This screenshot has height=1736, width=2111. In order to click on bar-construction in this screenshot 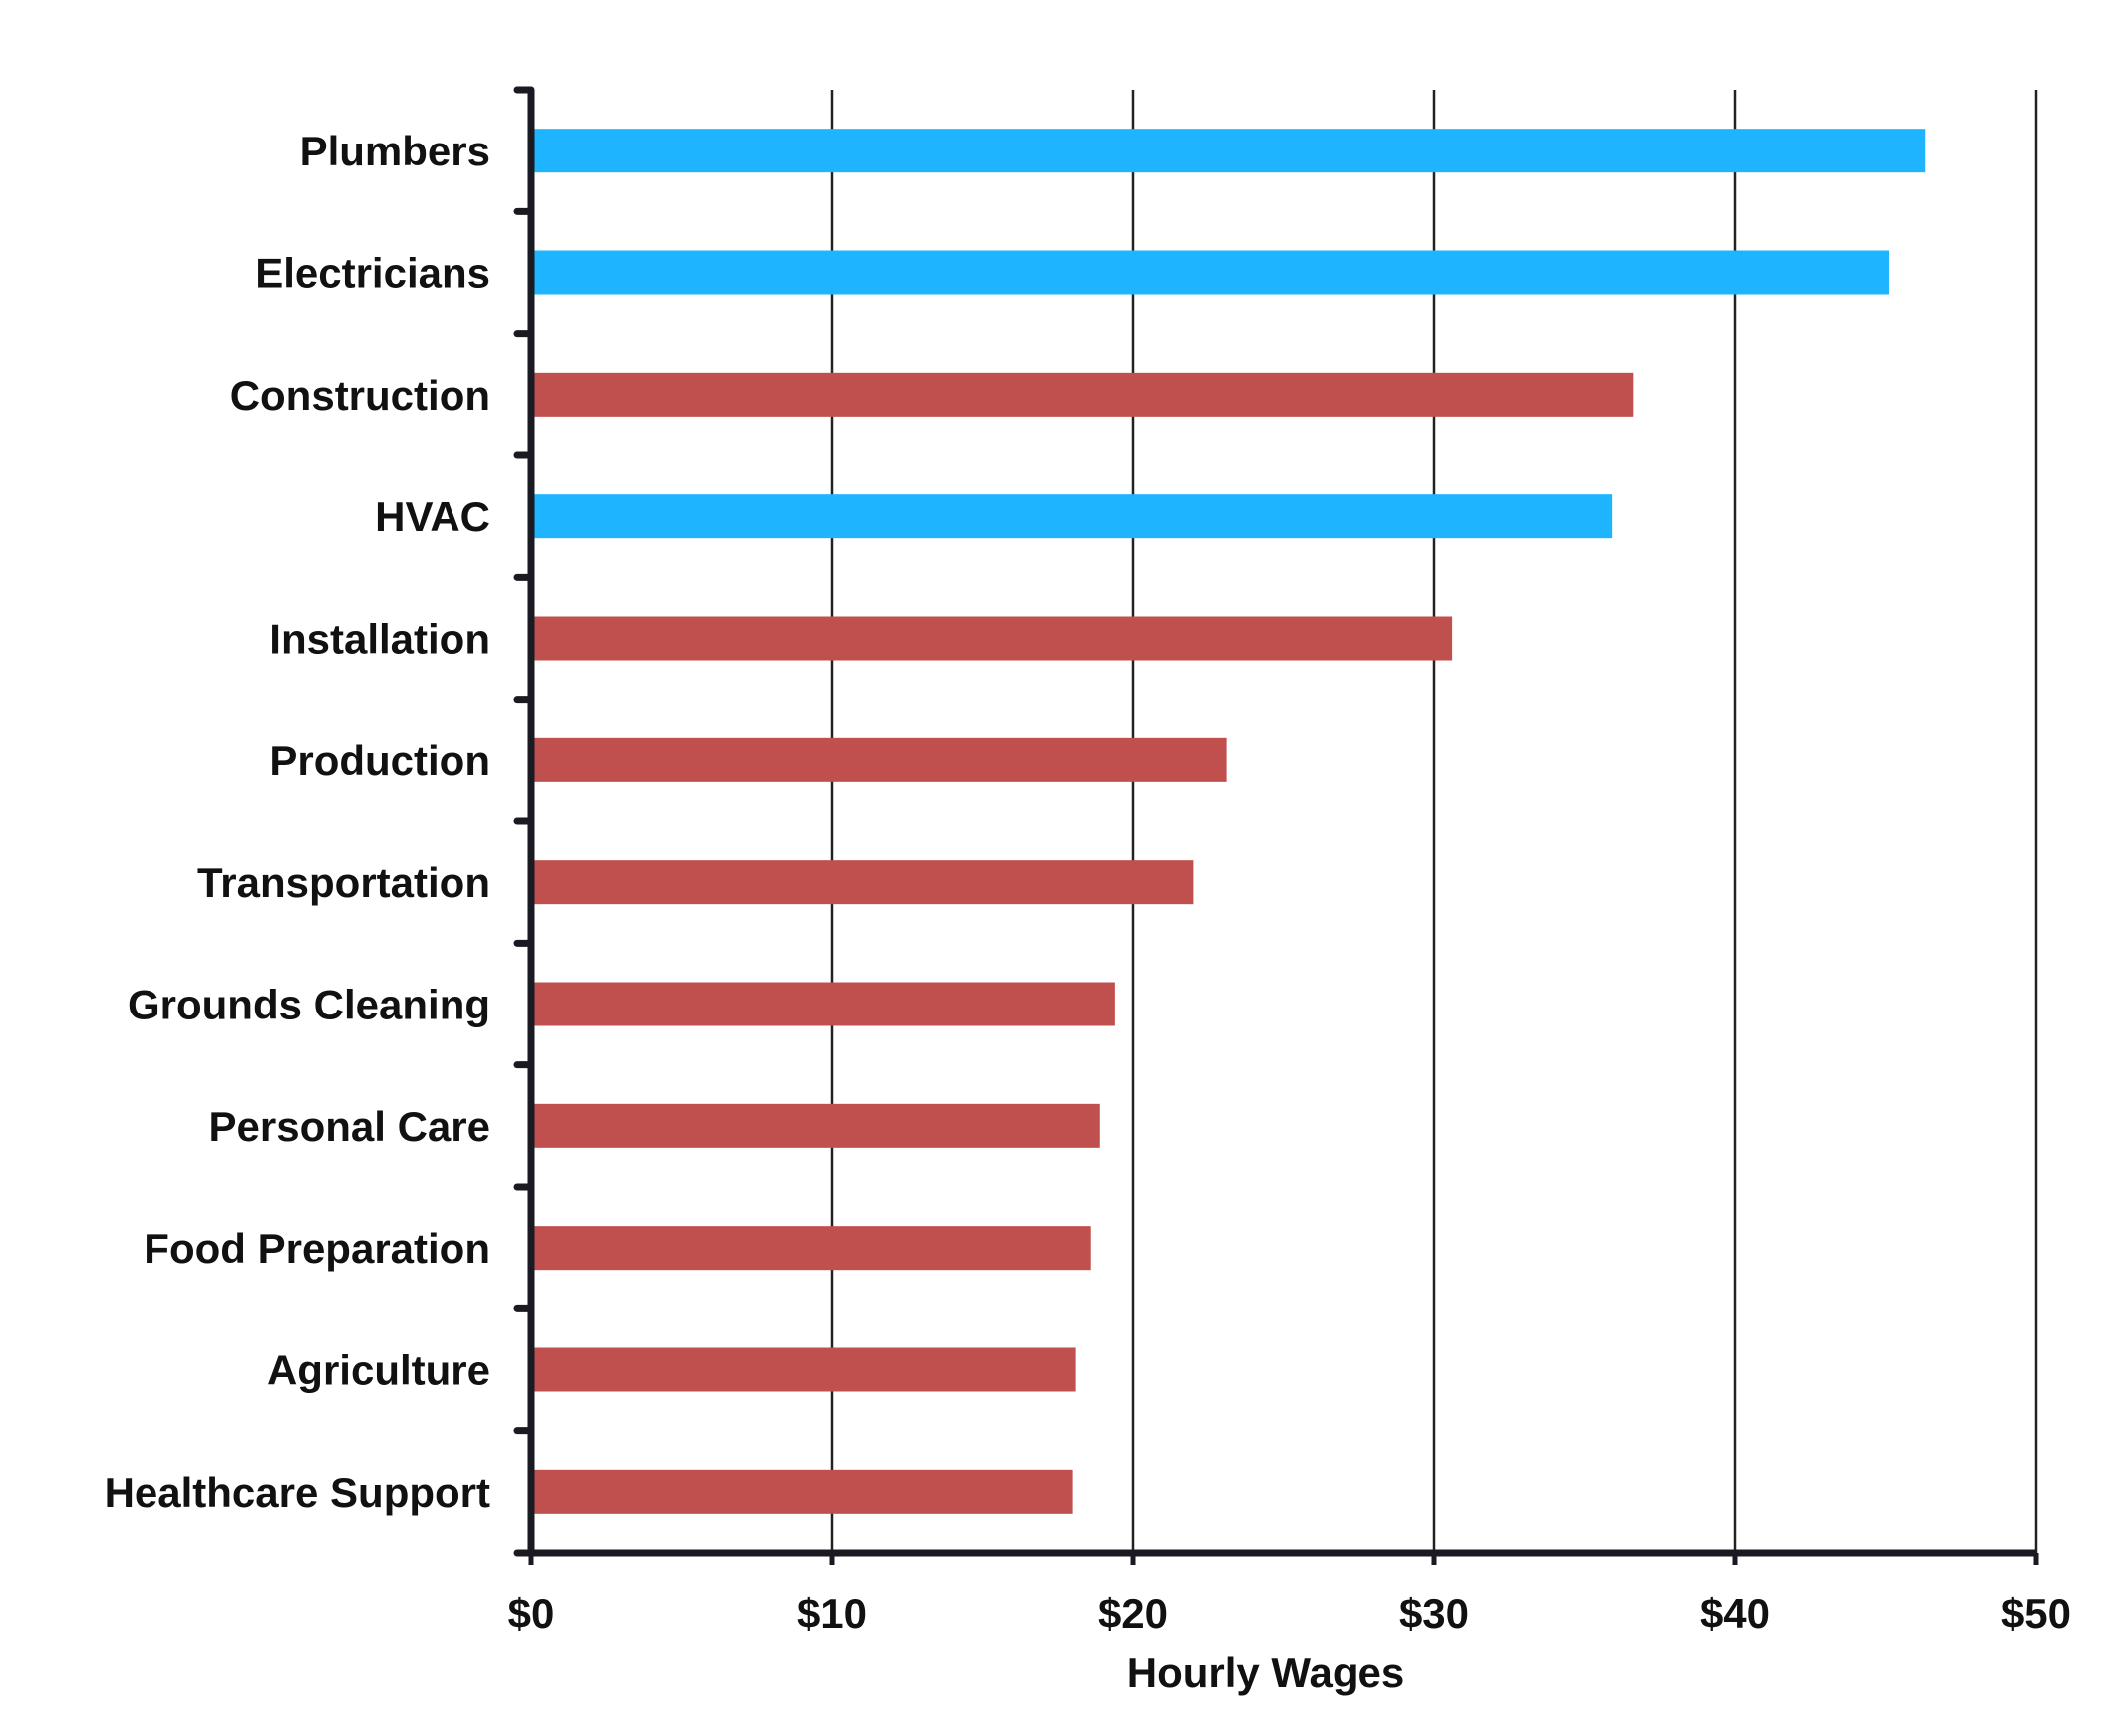, I will do `click(1082, 394)`.